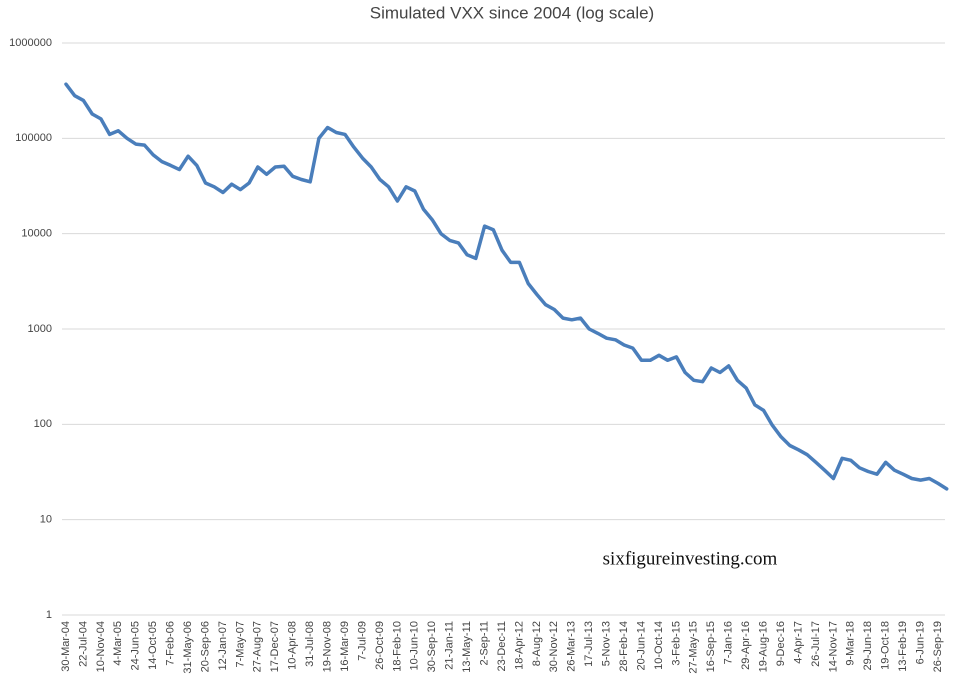 The image size is (954, 694). I want to click on x-tick-label: 19-Oct-18, so click(886, 645).